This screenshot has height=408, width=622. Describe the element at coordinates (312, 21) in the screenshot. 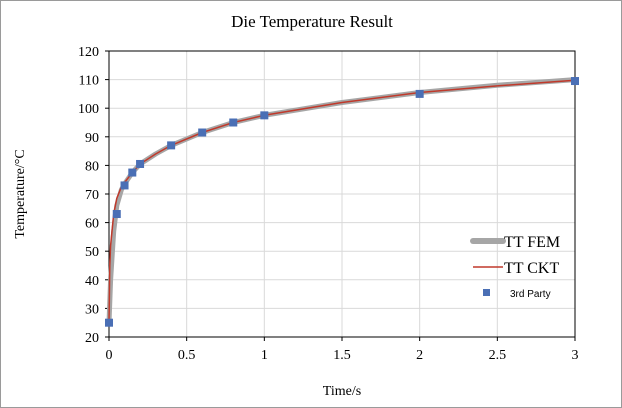

I see `chart-title: Die Temperature Result` at that location.